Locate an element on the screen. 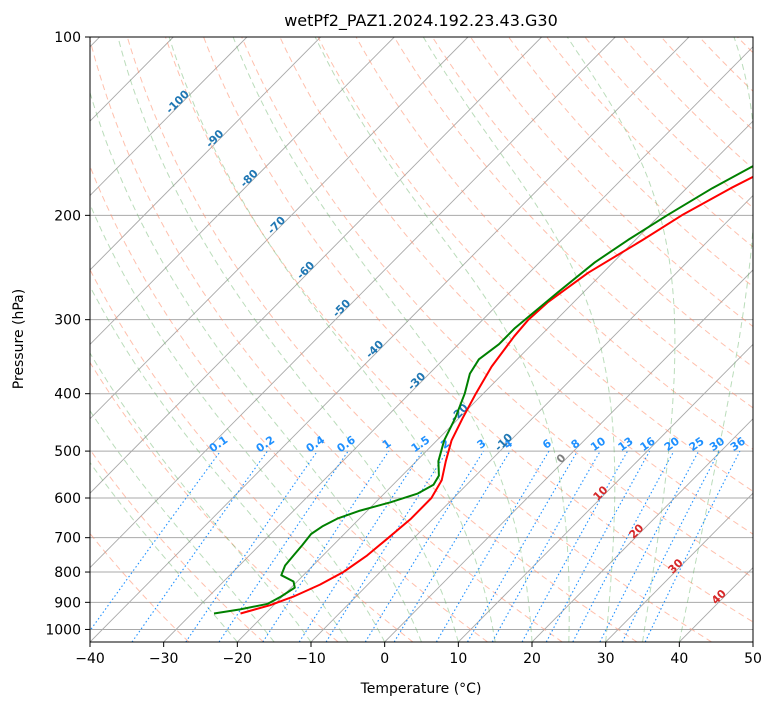 This screenshot has height=708, width=775. x-tick-label: 50 is located at coordinates (753, 659).